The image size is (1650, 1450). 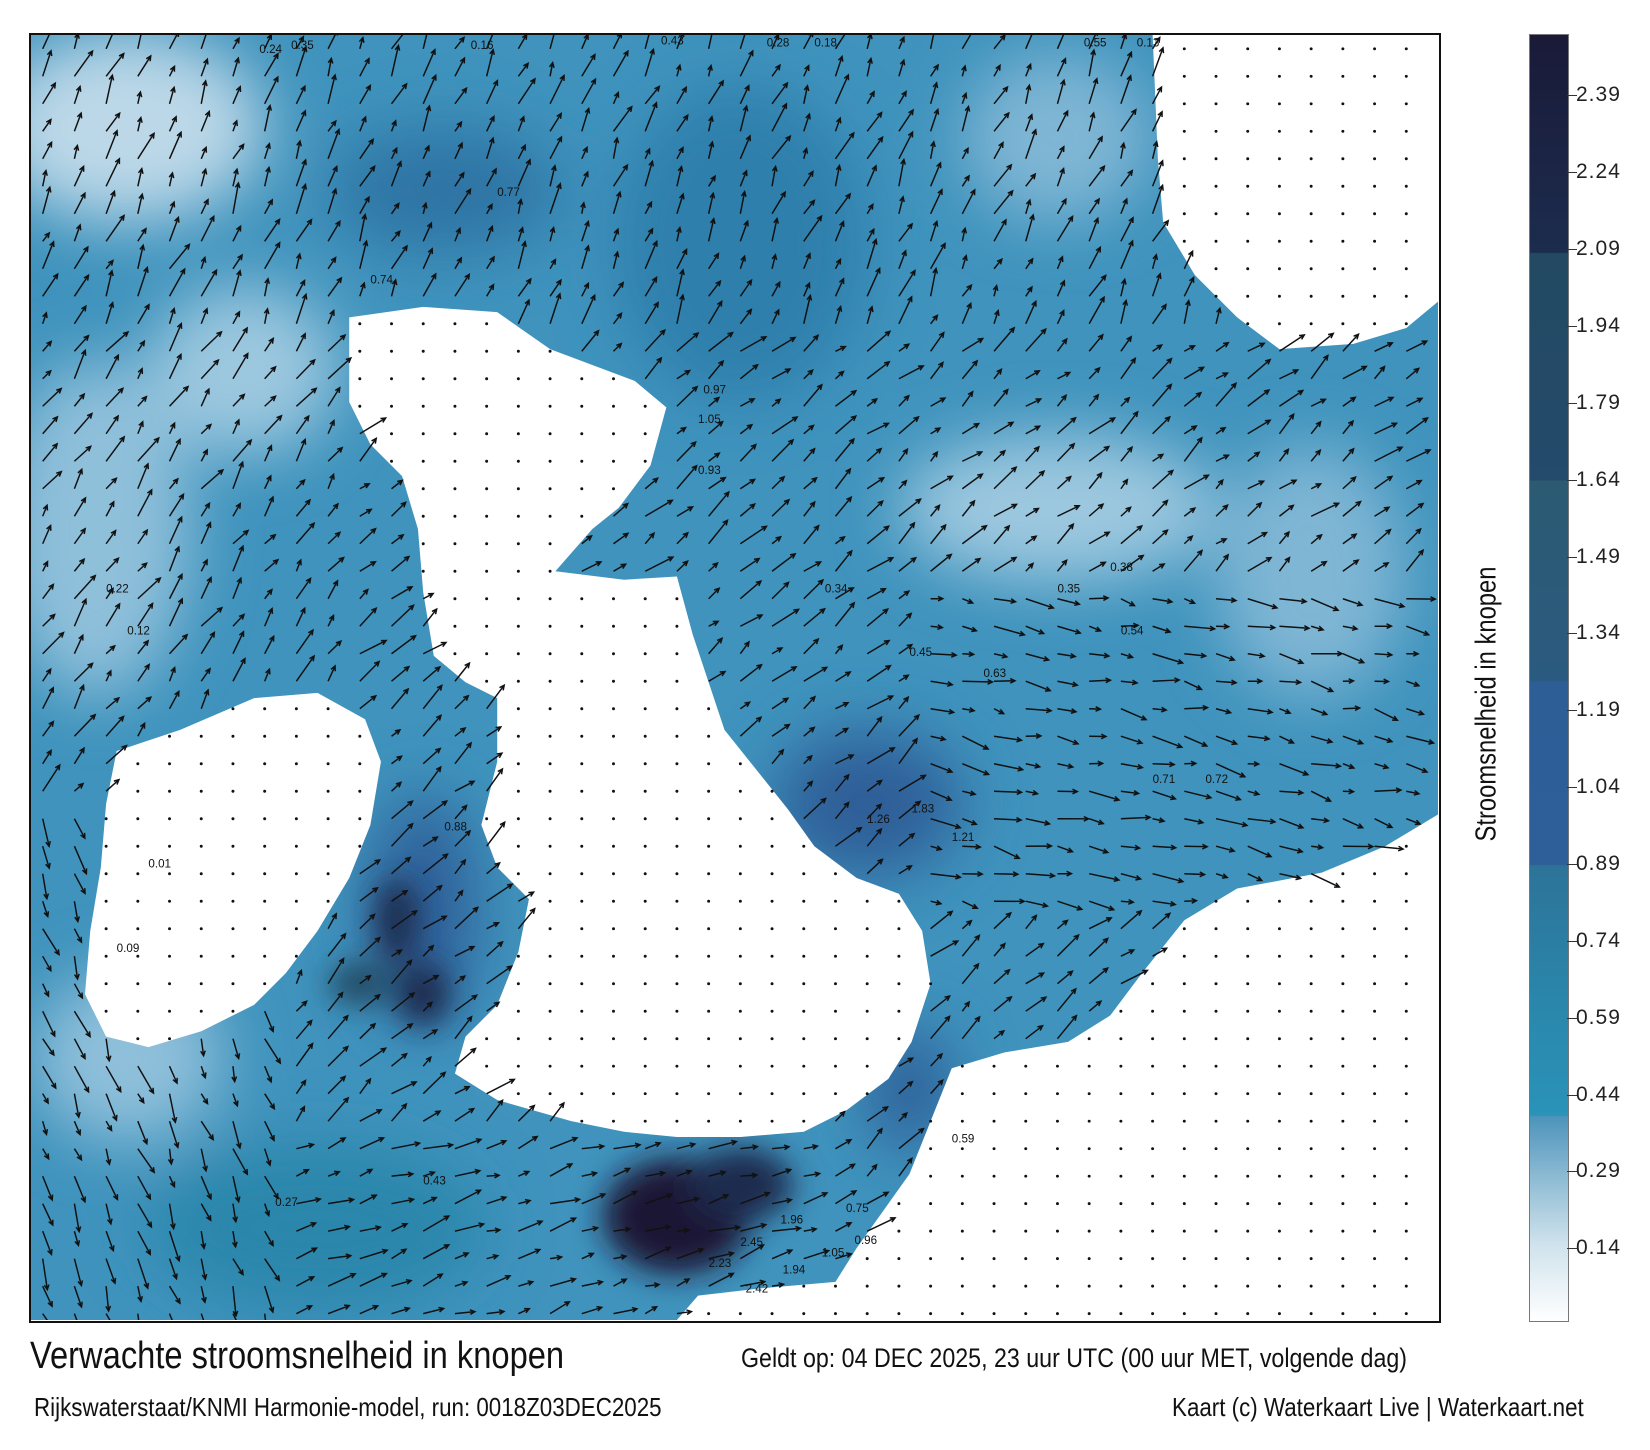 I want to click on speed-label: 0.34, so click(x=836, y=588).